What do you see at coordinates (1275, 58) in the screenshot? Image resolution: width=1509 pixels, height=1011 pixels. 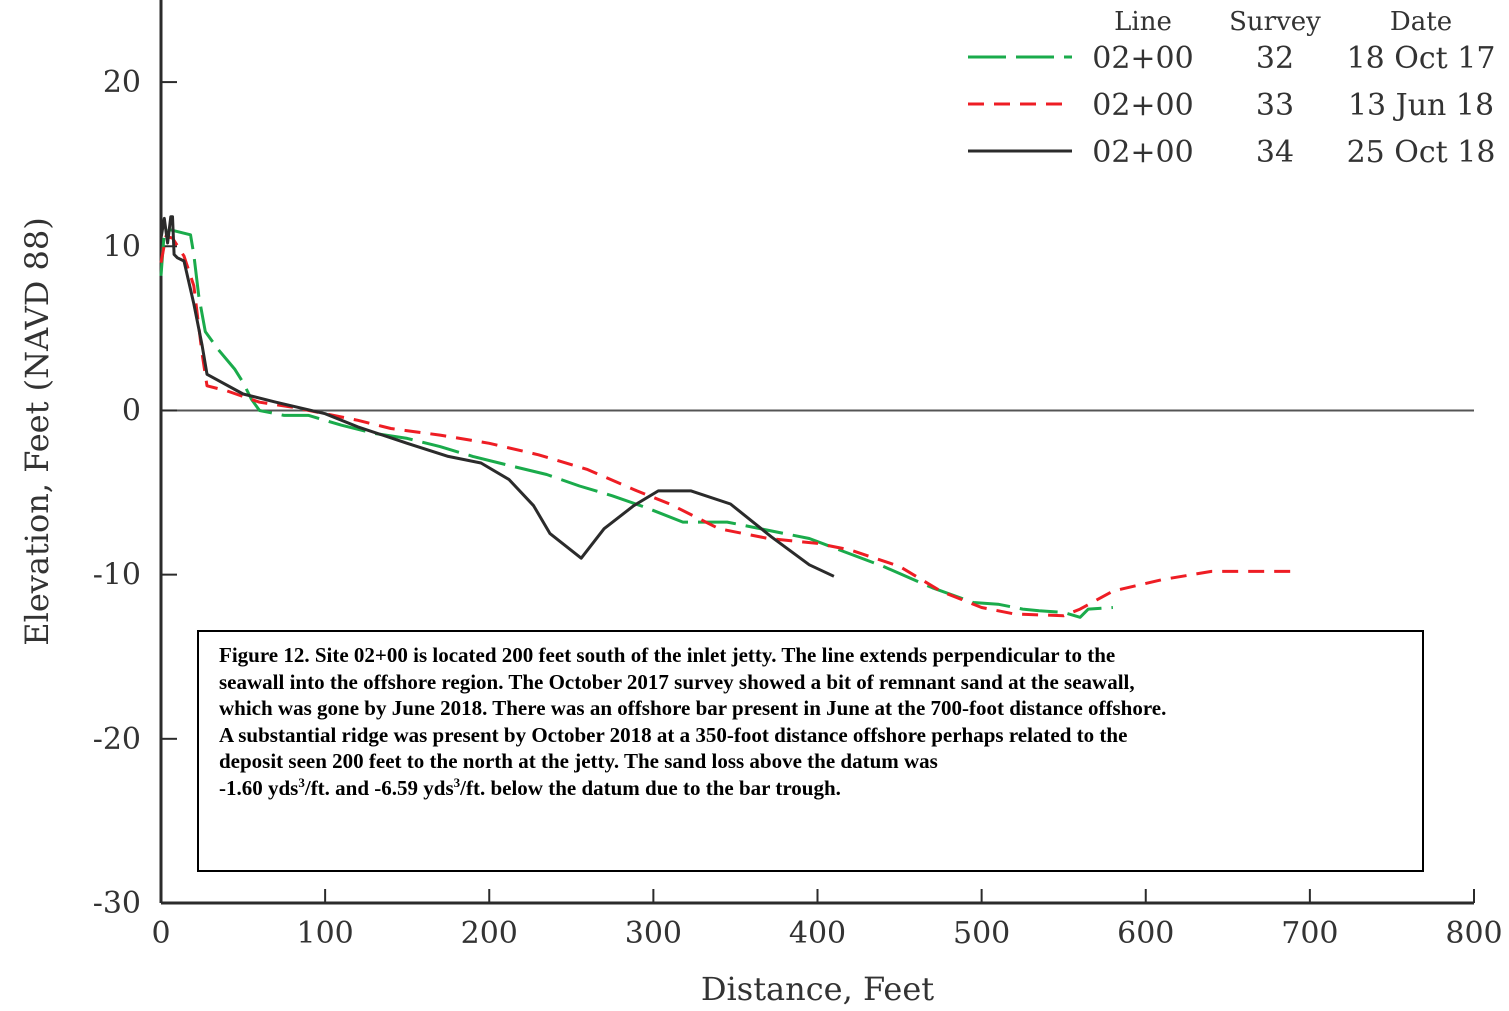 I see `legend-survey-label: 32` at bounding box center [1275, 58].